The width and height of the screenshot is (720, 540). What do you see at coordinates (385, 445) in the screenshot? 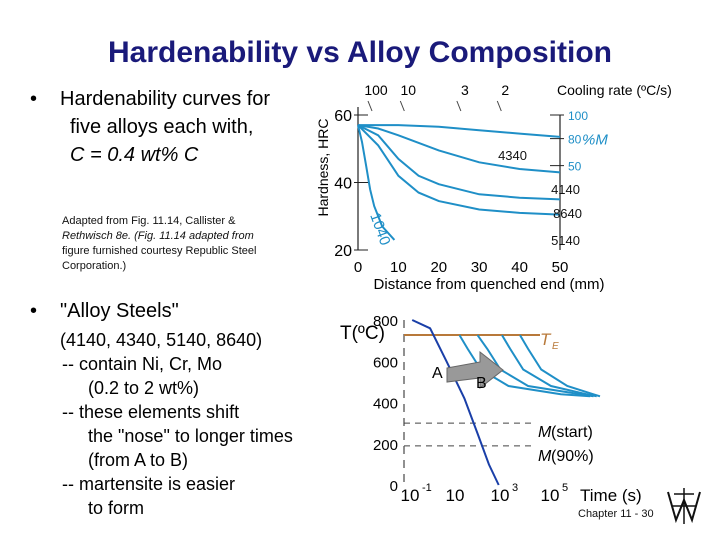
I see `ttt-y-tick-label: 200` at bounding box center [385, 445].